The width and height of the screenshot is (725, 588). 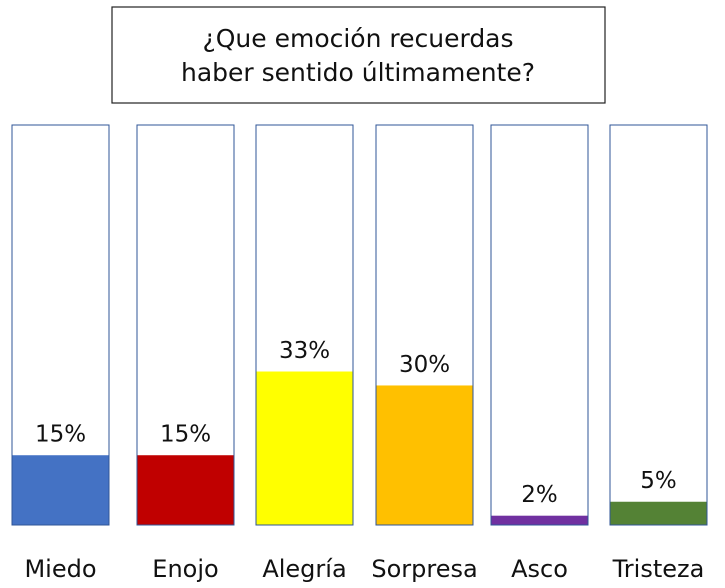 I want to click on title-box, so click(x=358, y=55).